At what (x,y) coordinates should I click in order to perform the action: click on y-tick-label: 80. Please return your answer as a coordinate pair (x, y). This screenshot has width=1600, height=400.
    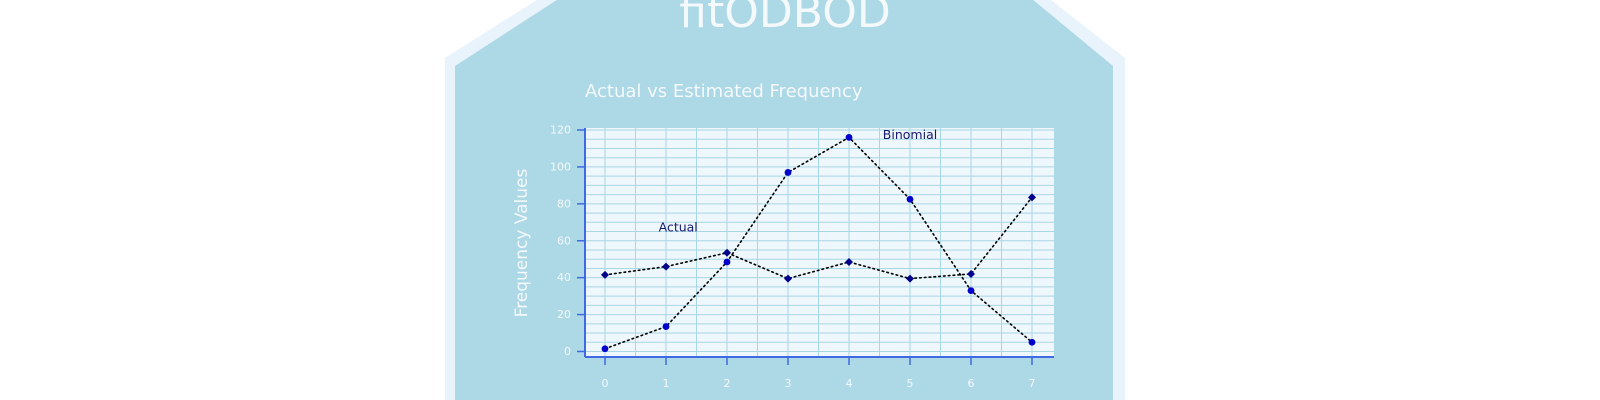
    Looking at the image, I should click on (564, 203).